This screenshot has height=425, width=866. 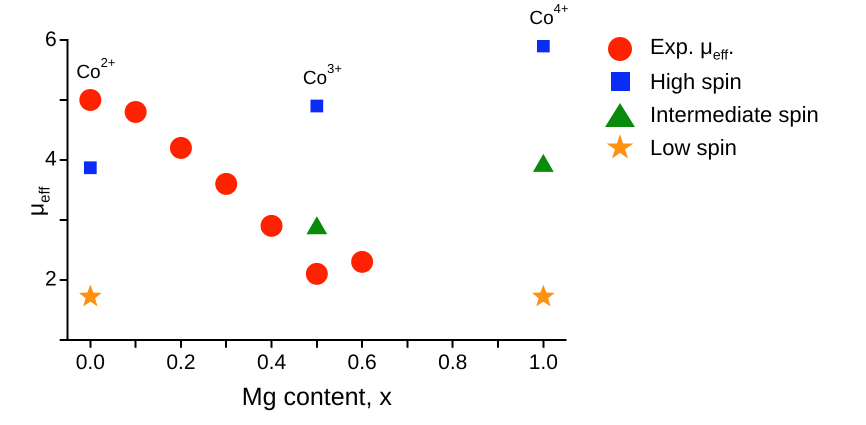 What do you see at coordinates (362, 362) in the screenshot?
I see `x-tick-label: 0.6` at bounding box center [362, 362].